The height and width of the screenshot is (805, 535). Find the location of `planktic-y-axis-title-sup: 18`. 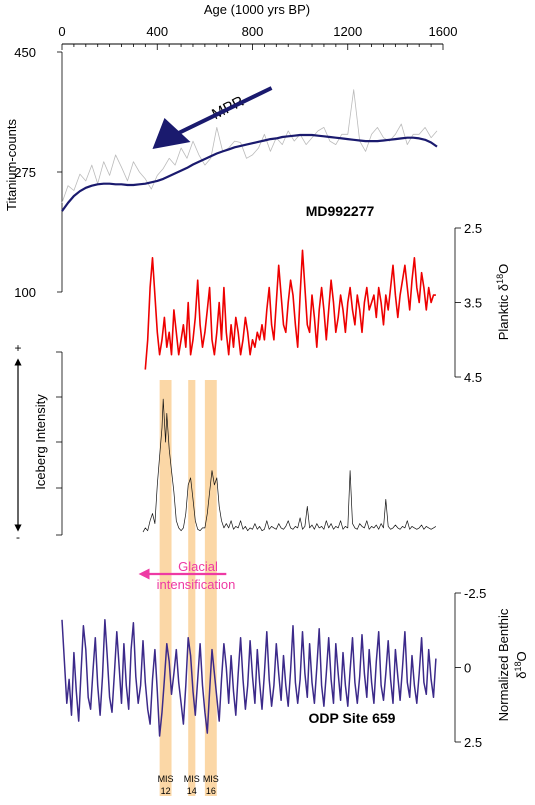

planktic-y-axis-title-sup: 18 is located at coordinates (500, 279).